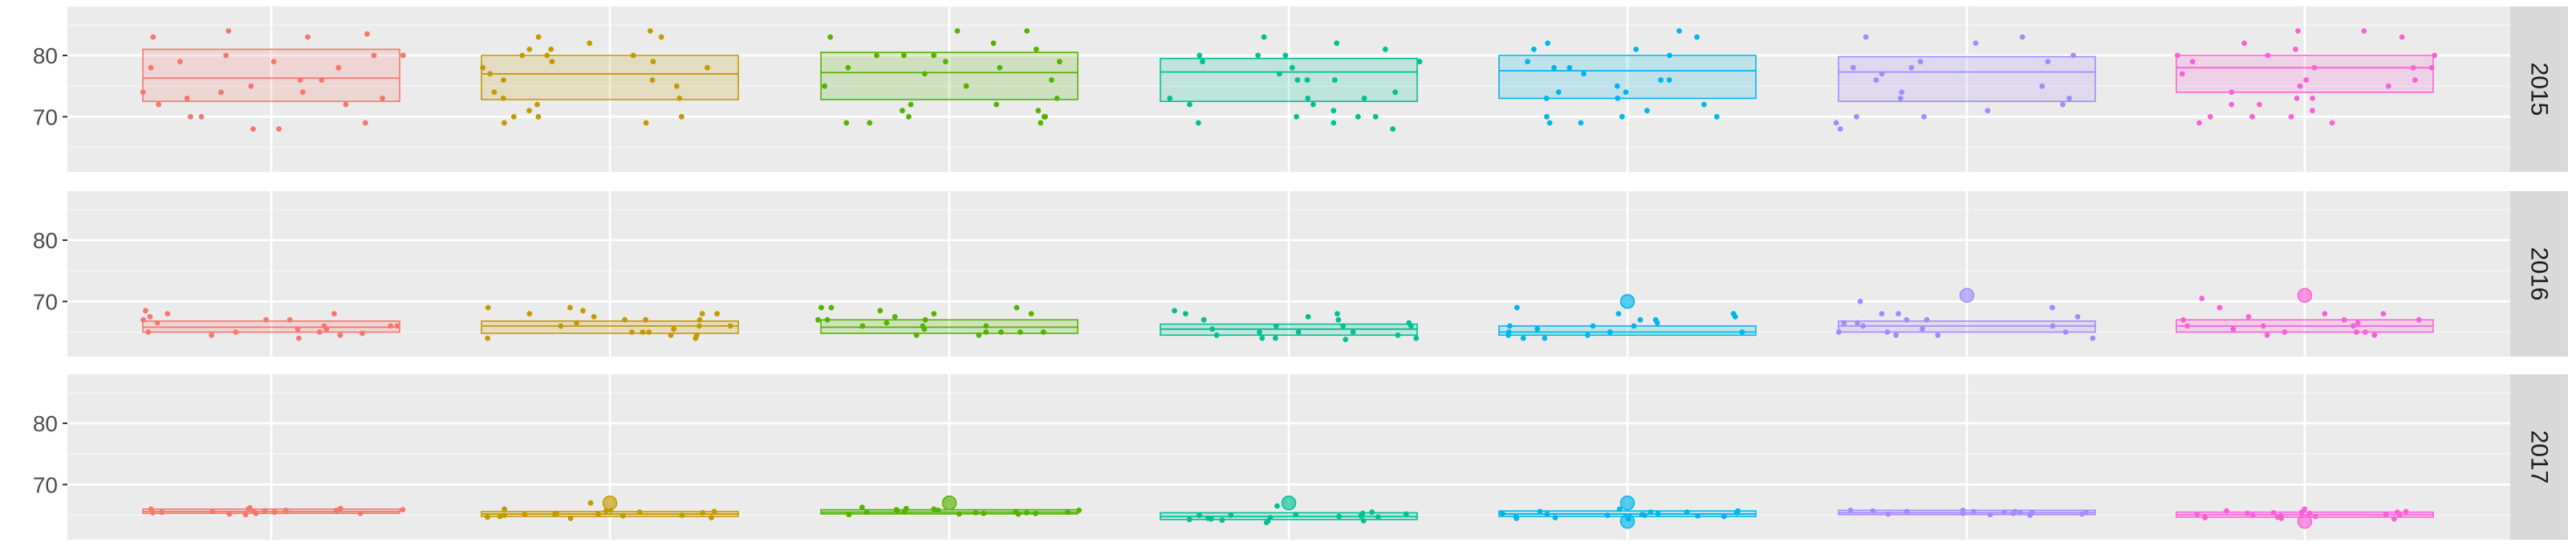  I want to click on y-tick-label: 80, so click(45, 240).